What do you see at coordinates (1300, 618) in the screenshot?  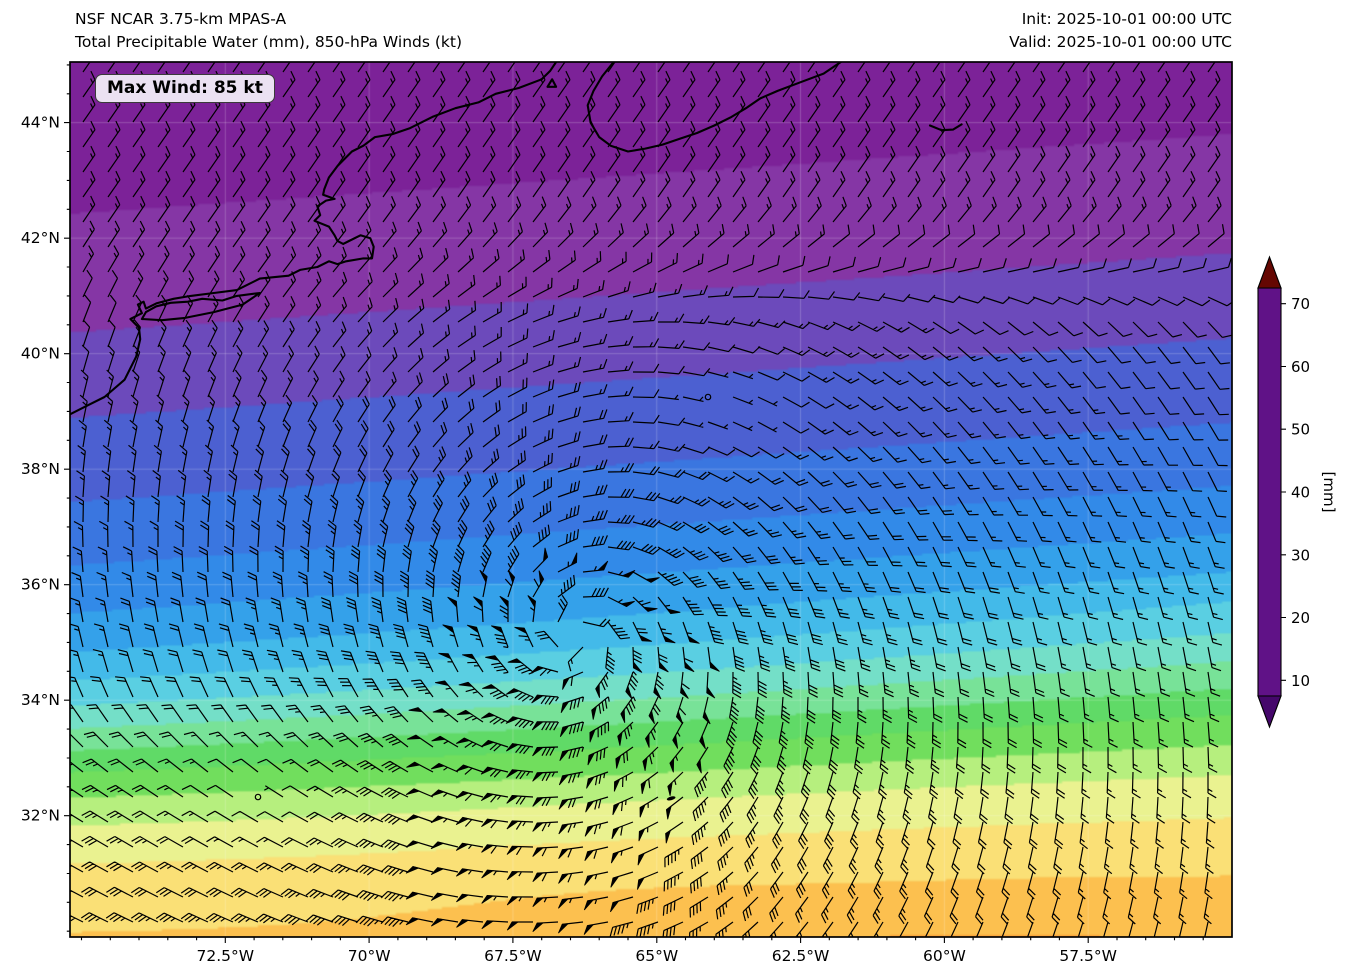 I see `colorbar-tick-label: 20` at bounding box center [1300, 618].